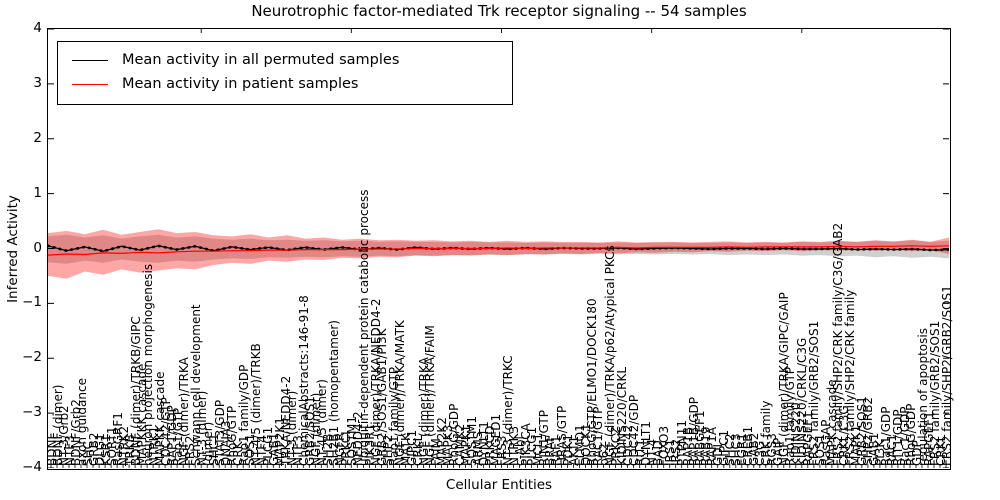 Image resolution: width=1000 pixels, height=500 pixels. I want to click on y-tick-label: −1, so click(32, 302).